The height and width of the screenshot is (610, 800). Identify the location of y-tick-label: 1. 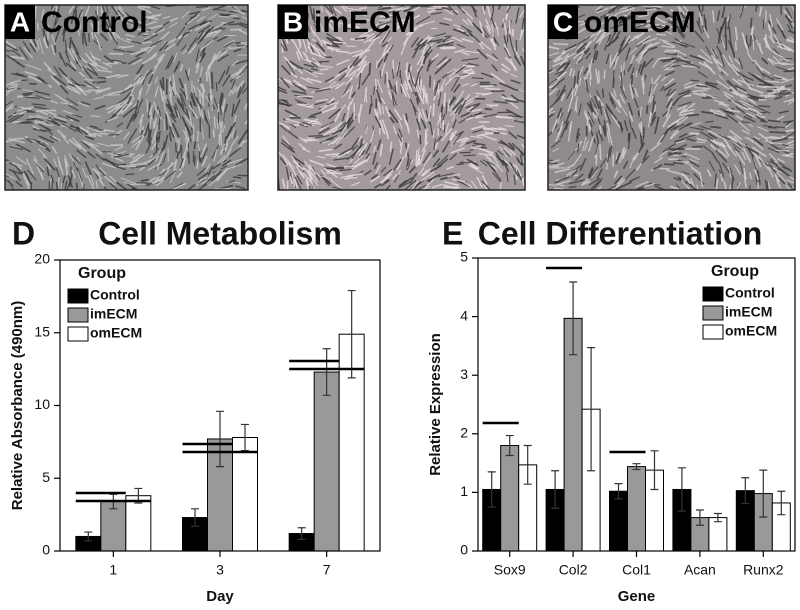
(464, 491).